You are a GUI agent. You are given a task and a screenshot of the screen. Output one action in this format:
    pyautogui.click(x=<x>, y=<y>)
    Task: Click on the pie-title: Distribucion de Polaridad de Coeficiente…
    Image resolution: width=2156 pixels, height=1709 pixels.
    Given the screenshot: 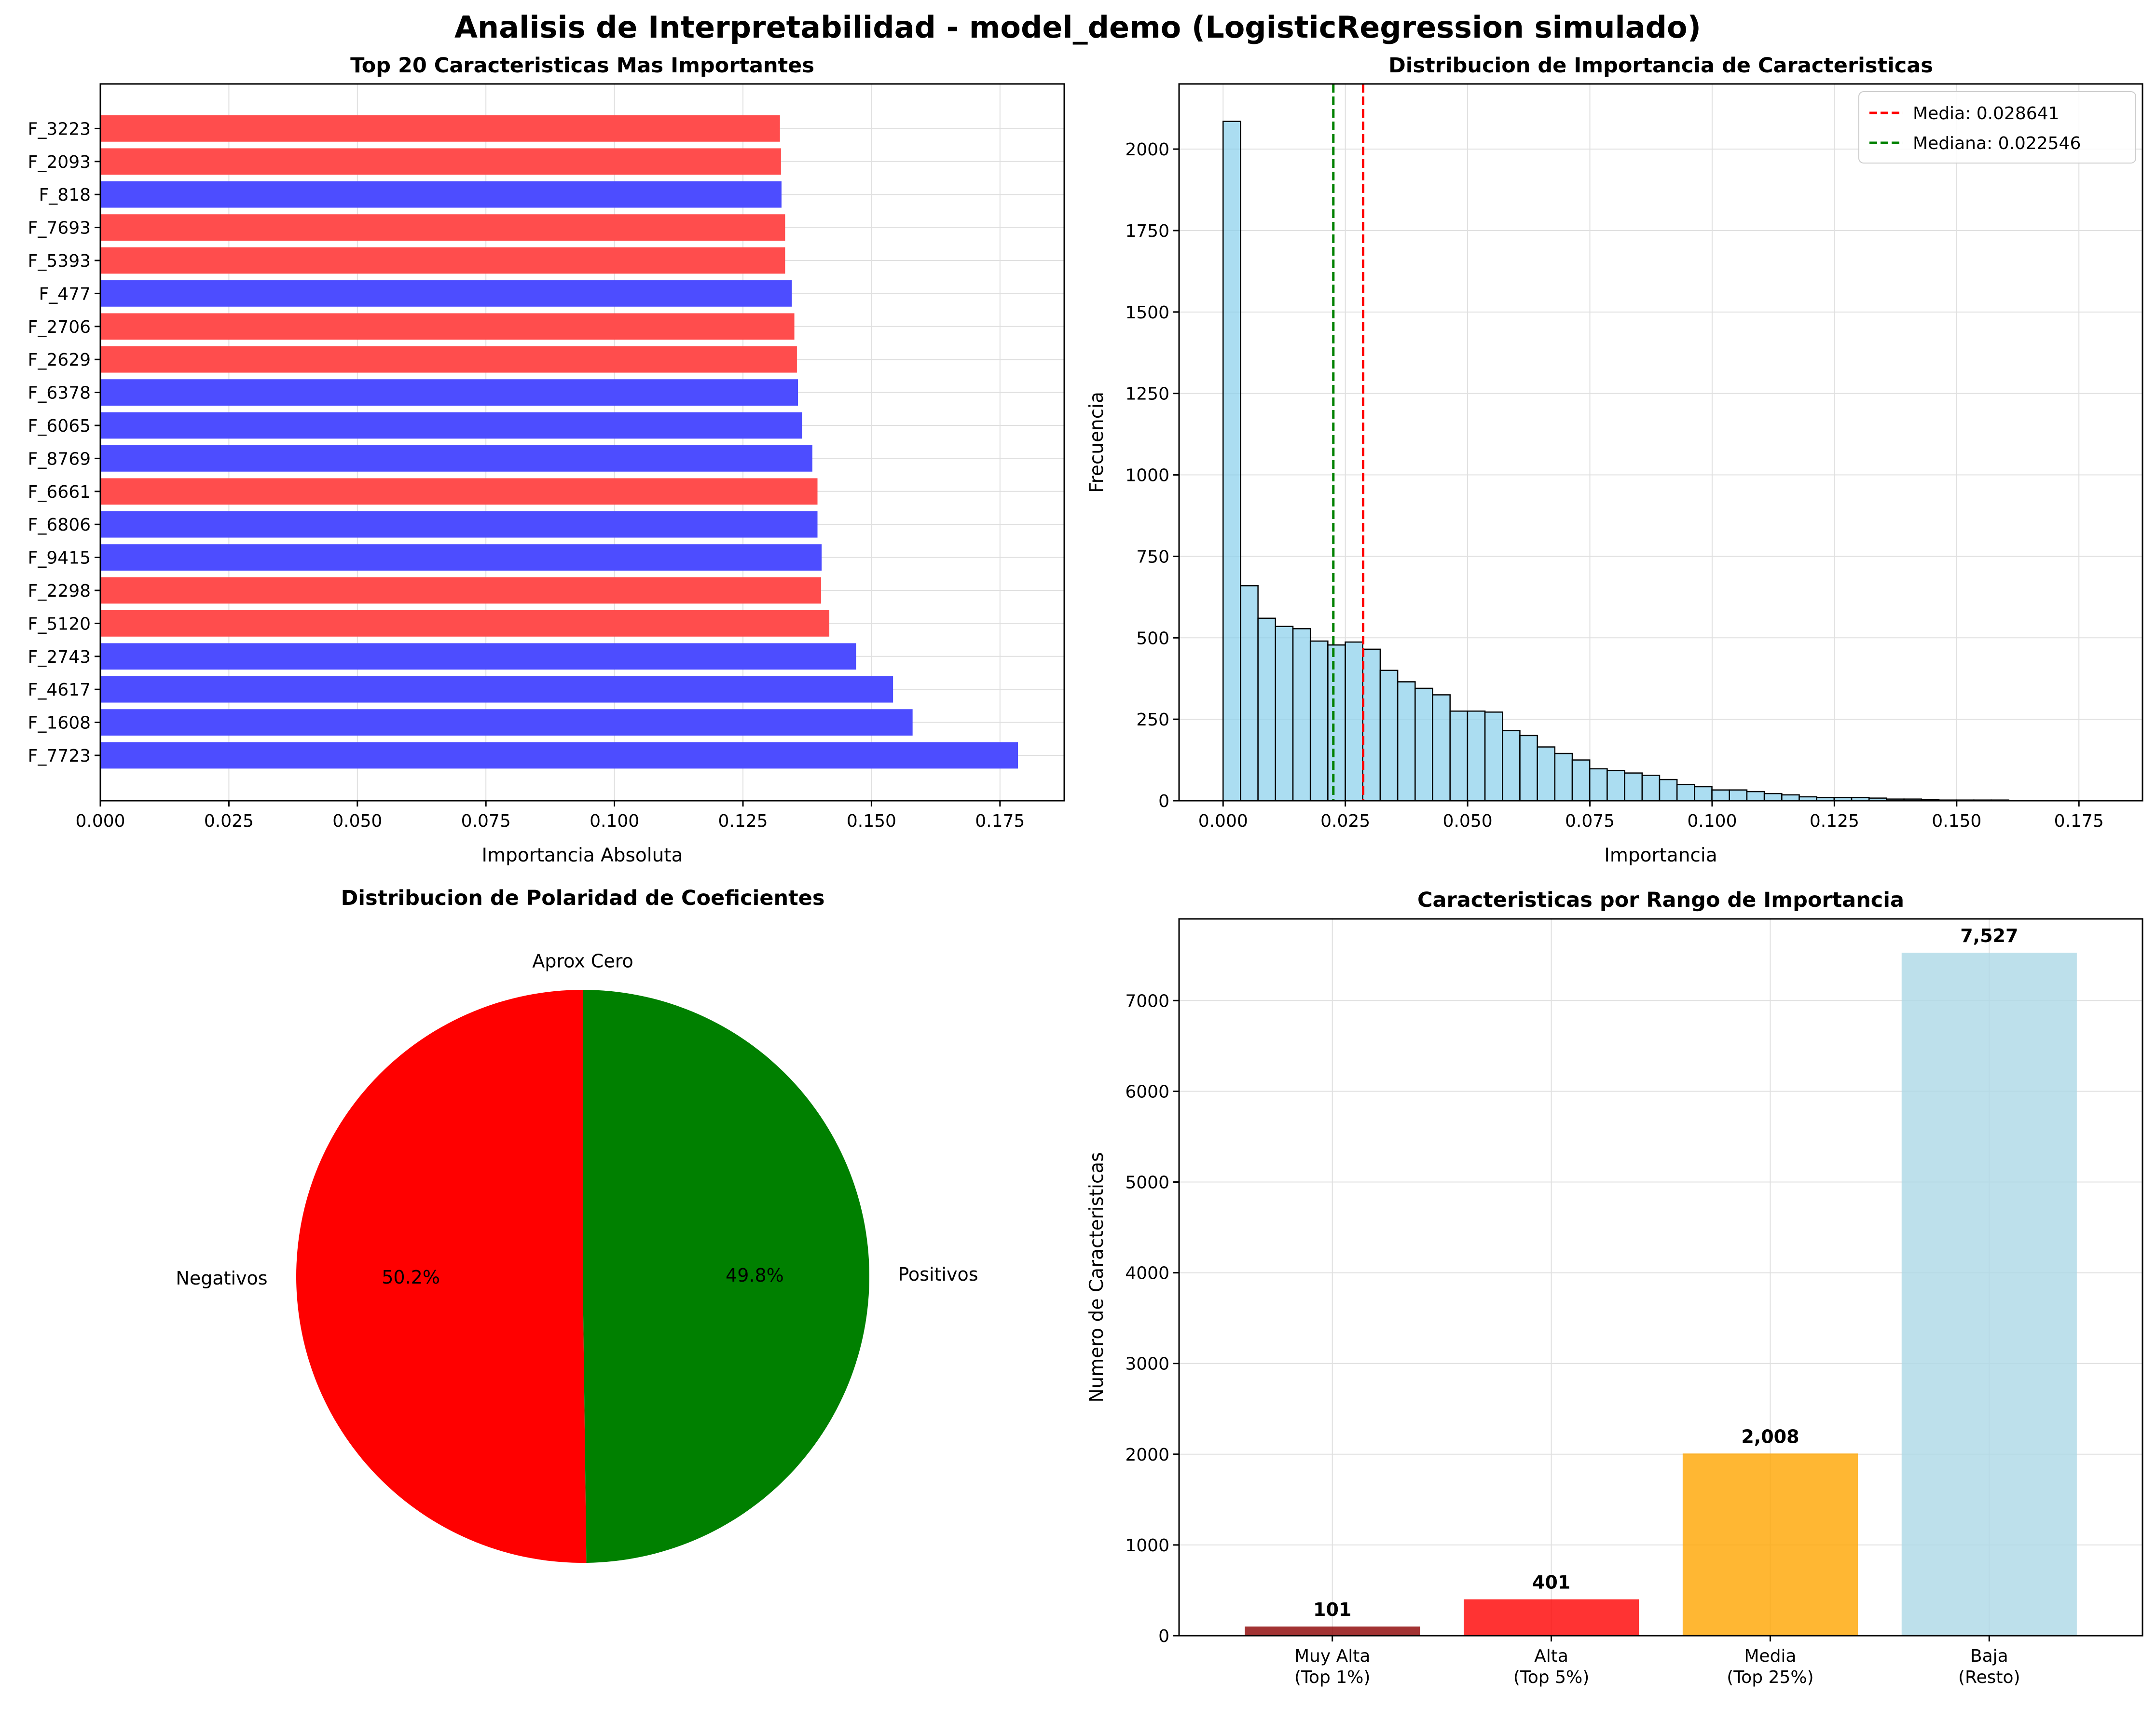 What is the action you would take?
    pyautogui.click(x=583, y=898)
    